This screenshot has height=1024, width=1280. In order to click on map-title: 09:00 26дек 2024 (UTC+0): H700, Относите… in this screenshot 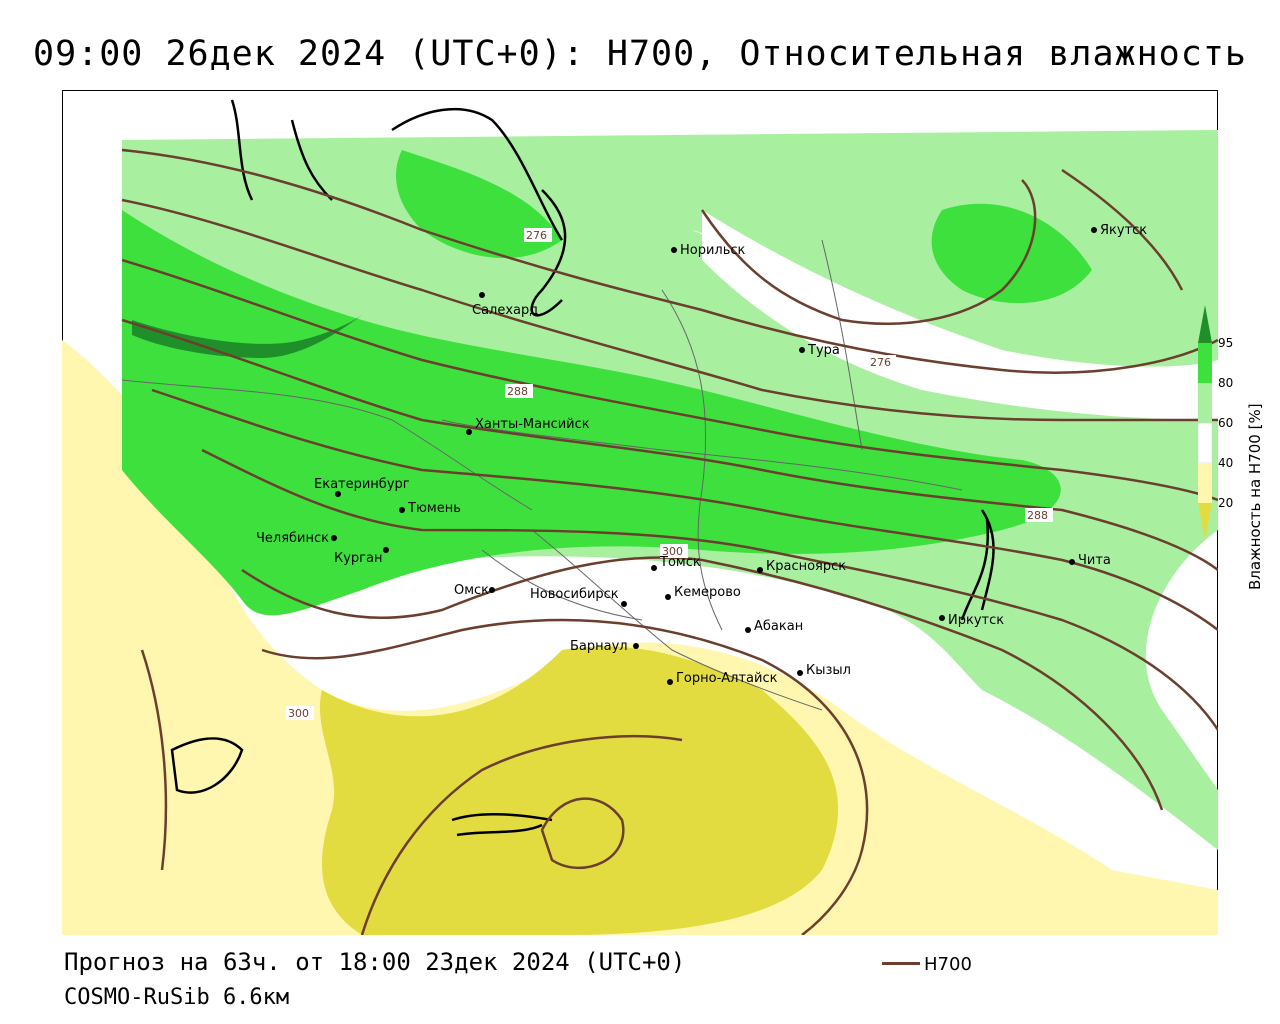, I will do `click(640, 54)`.